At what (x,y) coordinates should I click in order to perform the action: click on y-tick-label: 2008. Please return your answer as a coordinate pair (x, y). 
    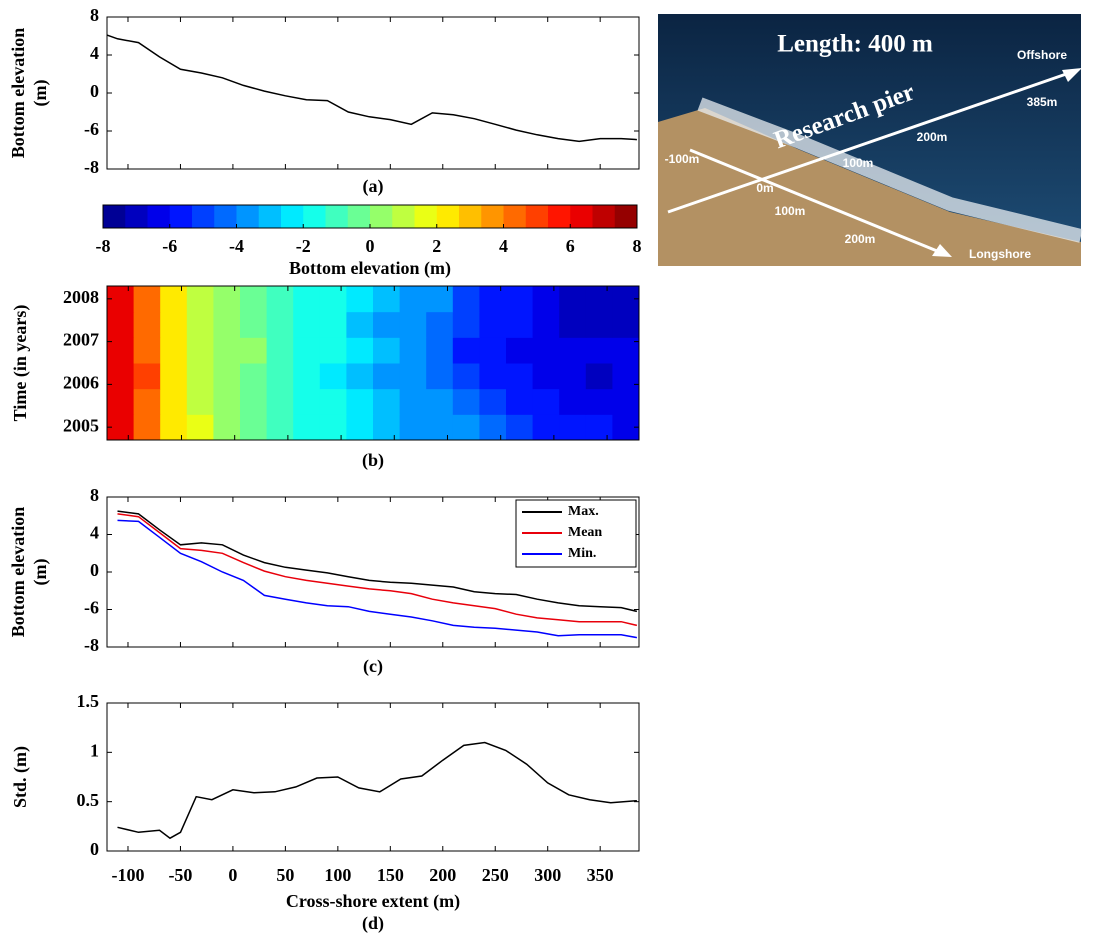
    Looking at the image, I should click on (81, 297).